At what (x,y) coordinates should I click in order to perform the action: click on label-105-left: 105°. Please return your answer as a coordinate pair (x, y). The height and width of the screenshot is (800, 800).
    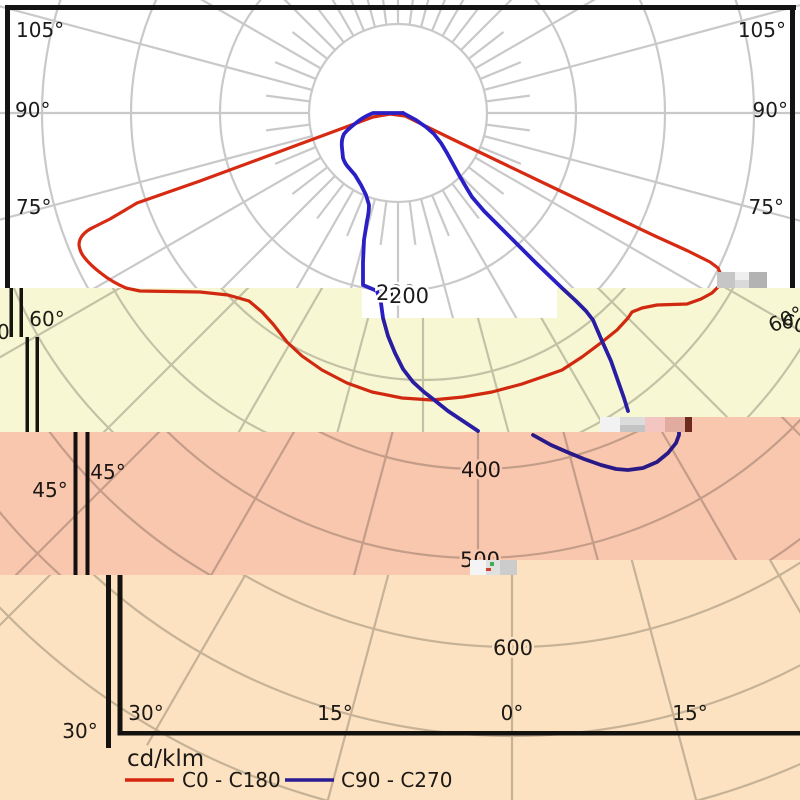
    Looking at the image, I should click on (40, 30).